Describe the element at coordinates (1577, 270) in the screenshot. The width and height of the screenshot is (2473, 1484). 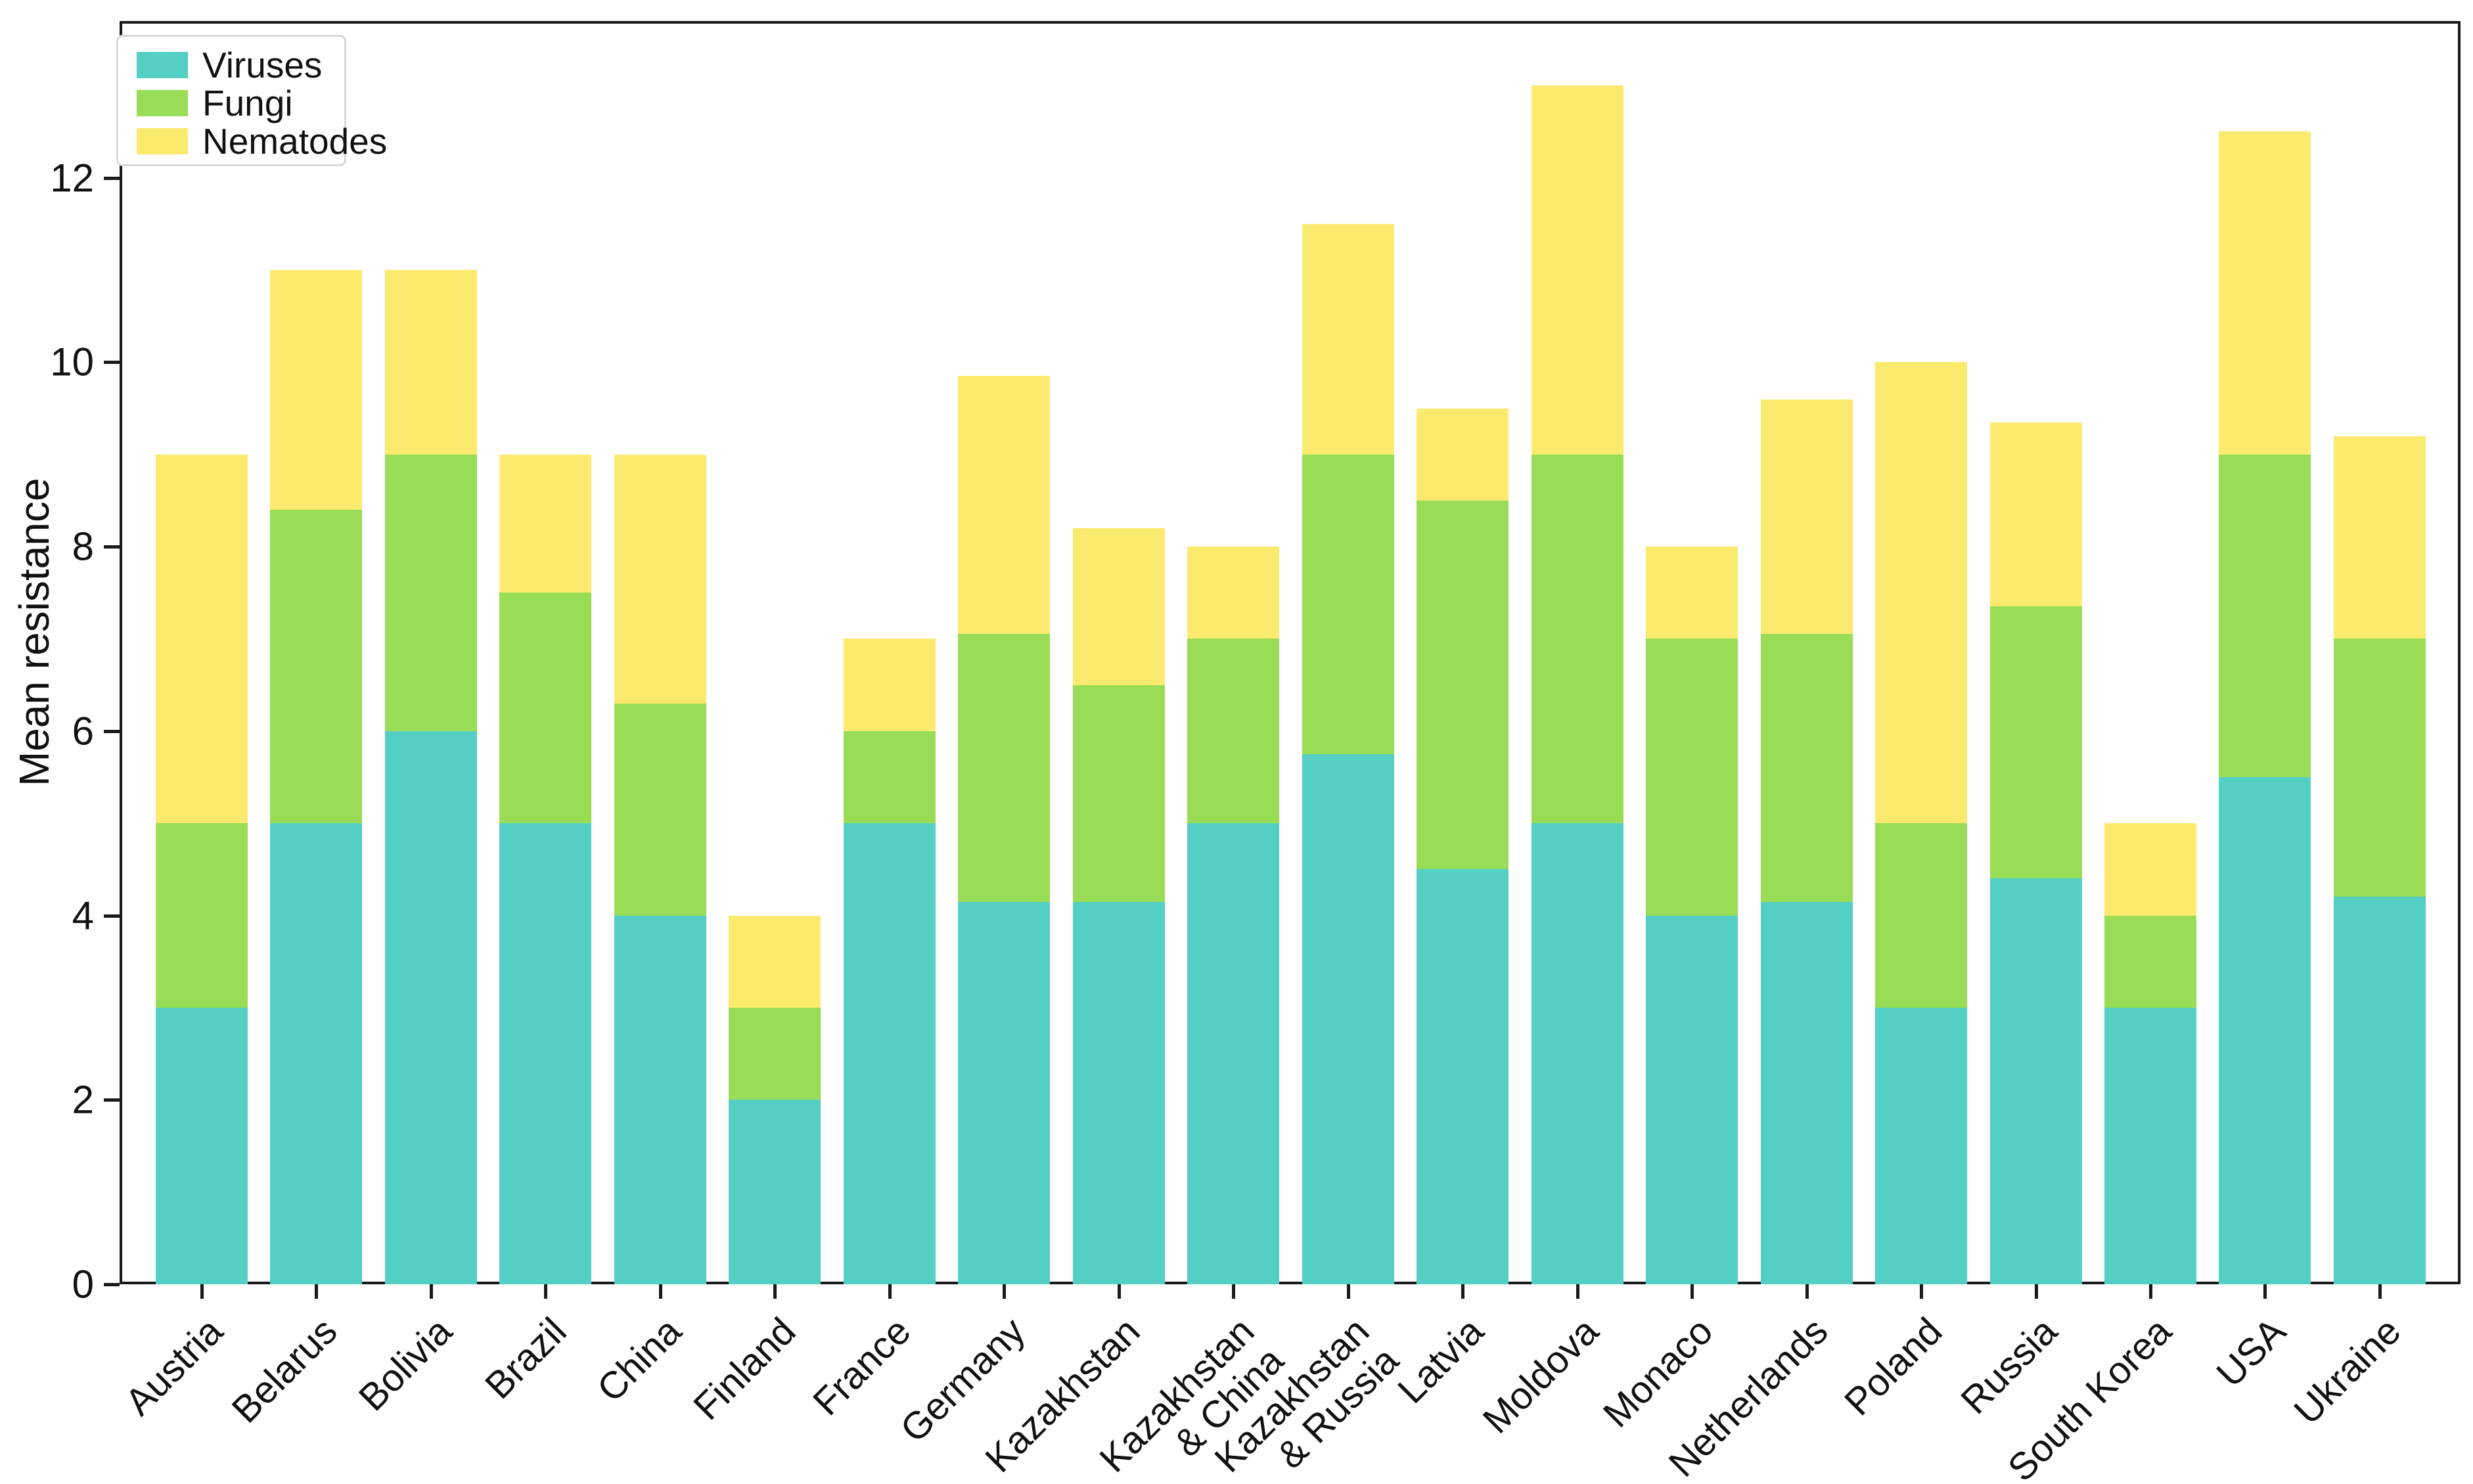
I see `bar-segment-nematodes-moldova` at that location.